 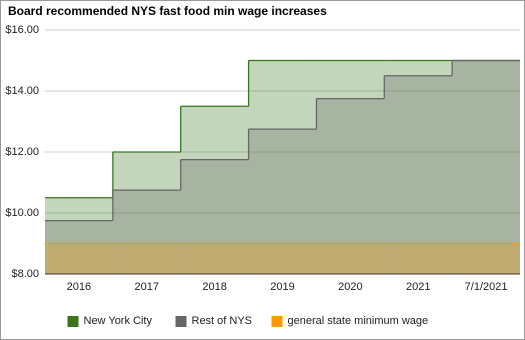 What do you see at coordinates (282, 287) in the screenshot?
I see `x-tick-label: 2019` at bounding box center [282, 287].